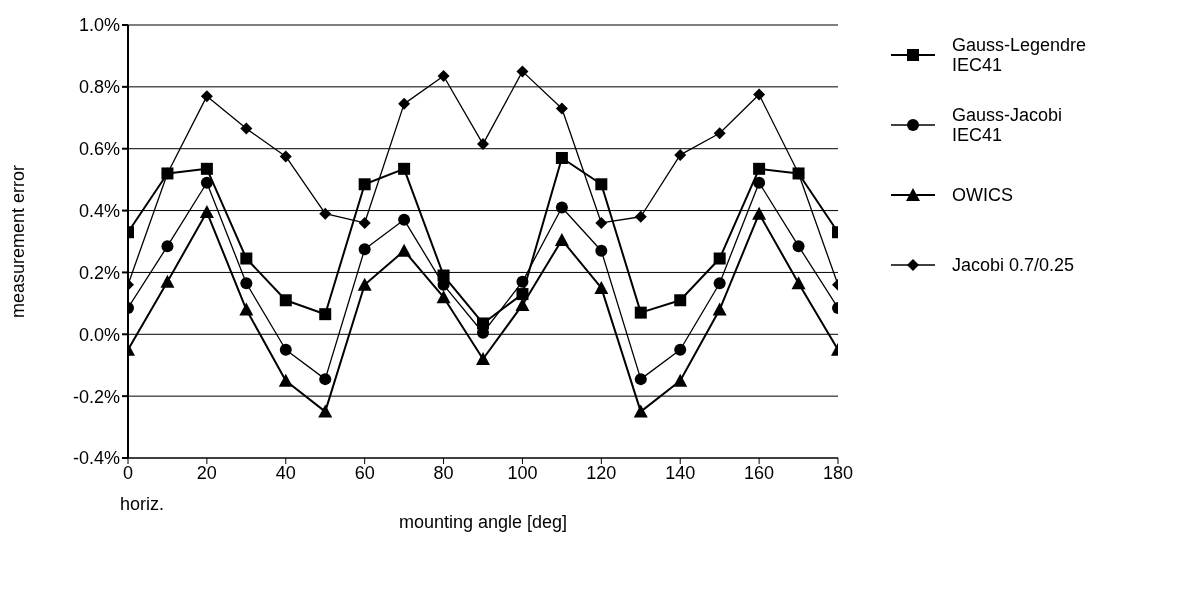 The height and width of the screenshot is (612, 1200). What do you see at coordinates (99, 87) in the screenshot?
I see `y-tick-label: 0.8%` at bounding box center [99, 87].